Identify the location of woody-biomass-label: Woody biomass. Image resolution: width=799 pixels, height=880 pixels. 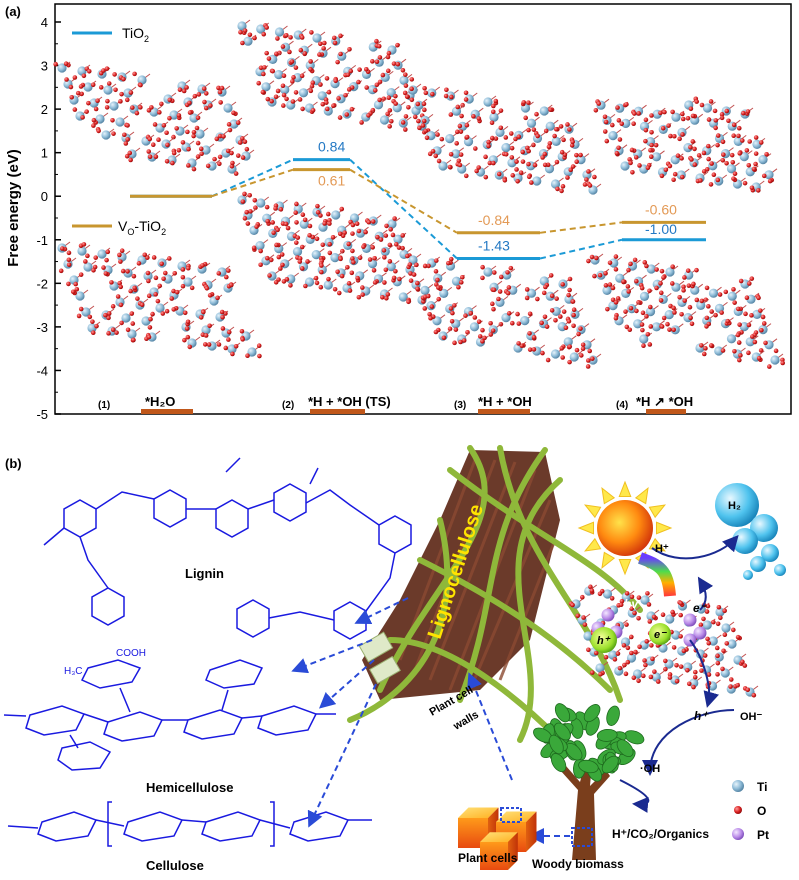
(578, 864).